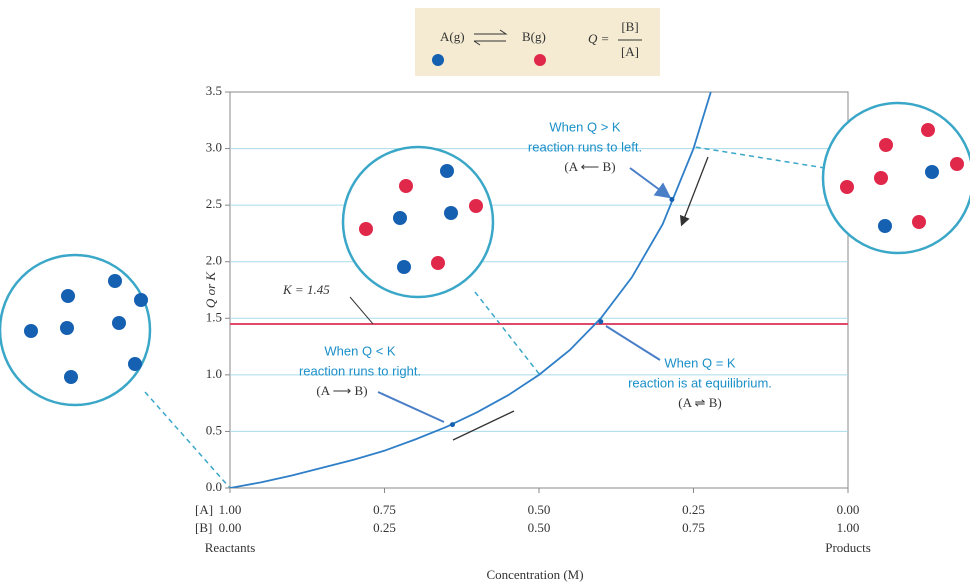 The height and width of the screenshot is (583, 970). What do you see at coordinates (589, 166) in the screenshot?
I see `annotation: (A ⟵ B)` at bounding box center [589, 166].